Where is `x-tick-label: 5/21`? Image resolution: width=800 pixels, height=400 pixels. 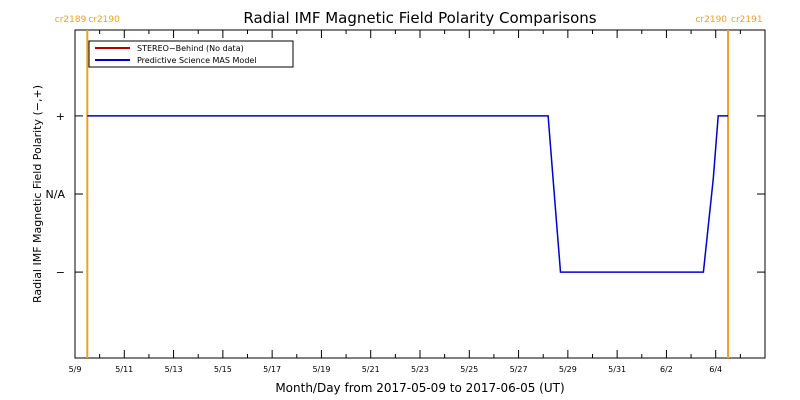 x-tick-label: 5/21 is located at coordinates (371, 369).